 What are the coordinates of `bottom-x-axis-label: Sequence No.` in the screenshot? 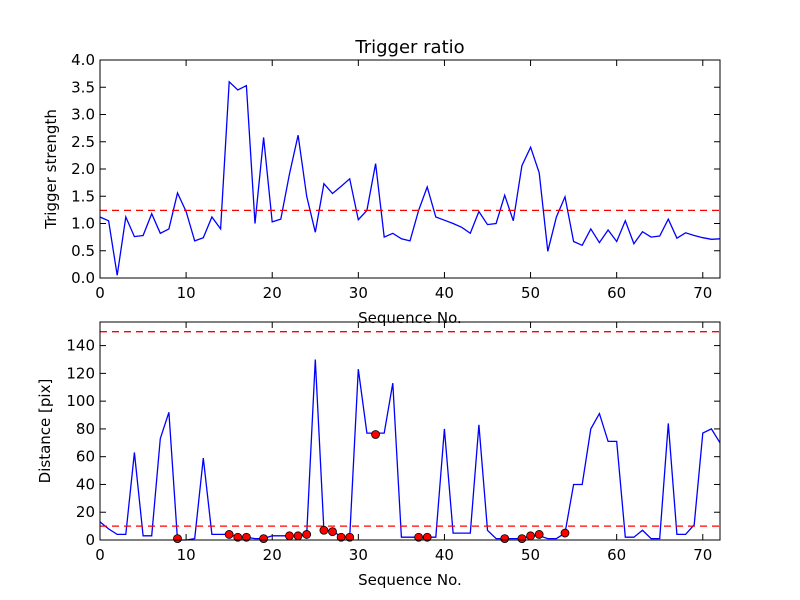 It's located at (410, 580).